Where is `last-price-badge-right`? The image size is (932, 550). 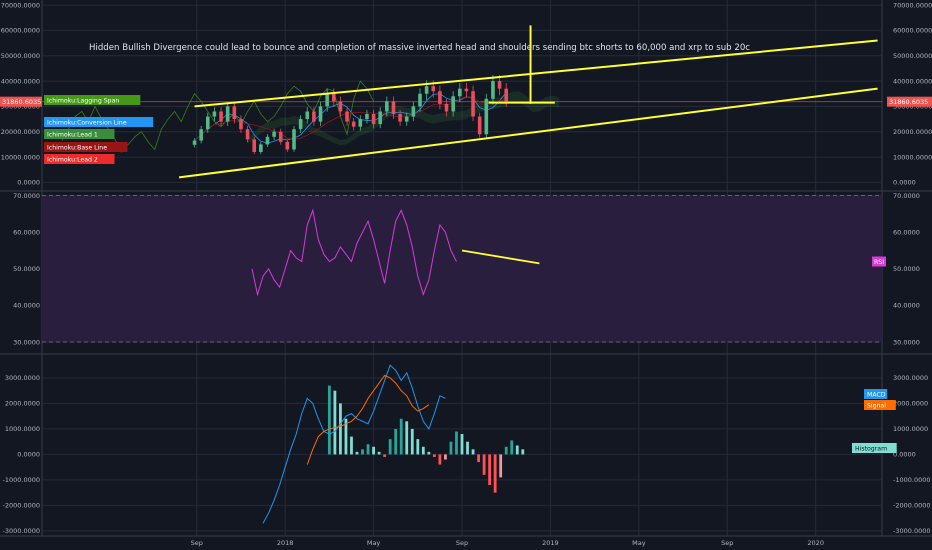 last-price-badge-right is located at coordinates (909, 101).